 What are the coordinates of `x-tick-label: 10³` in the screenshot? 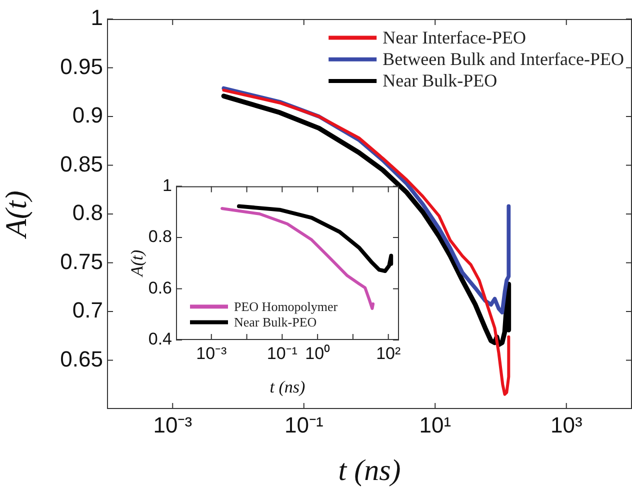 It's located at (566, 425).